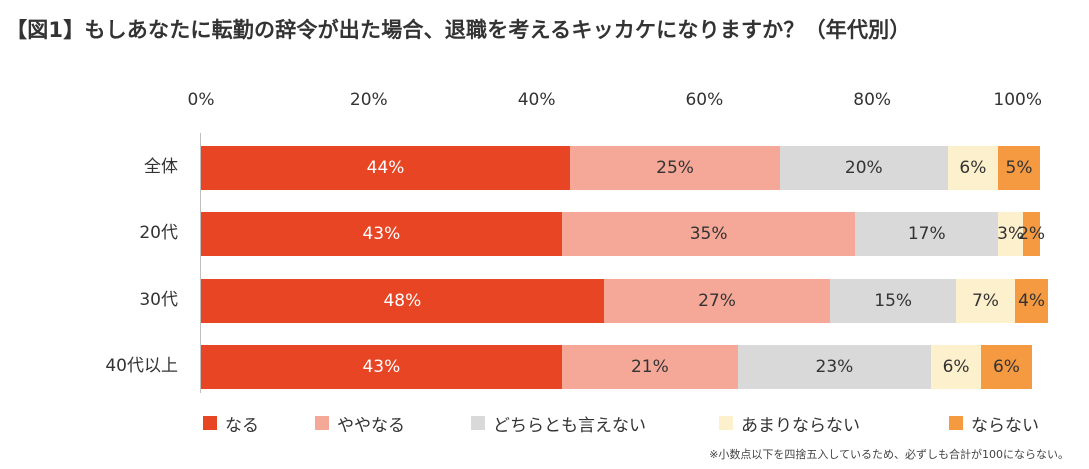 This screenshot has width=1089, height=469. What do you see at coordinates (200, 263) in the screenshot?
I see `y-axis-line` at bounding box center [200, 263].